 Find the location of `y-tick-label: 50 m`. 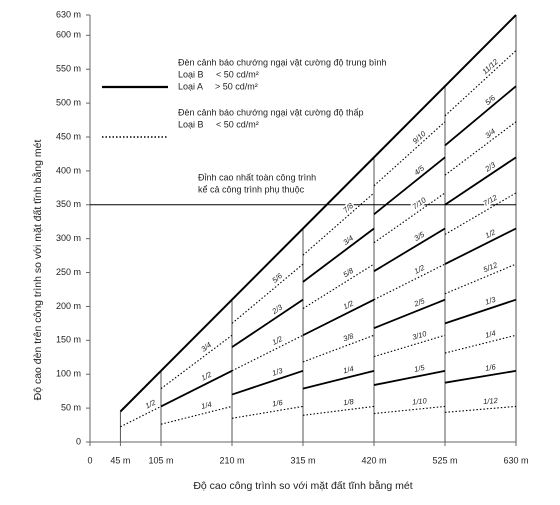

y-tick-label: 50 m is located at coordinates (71, 407).